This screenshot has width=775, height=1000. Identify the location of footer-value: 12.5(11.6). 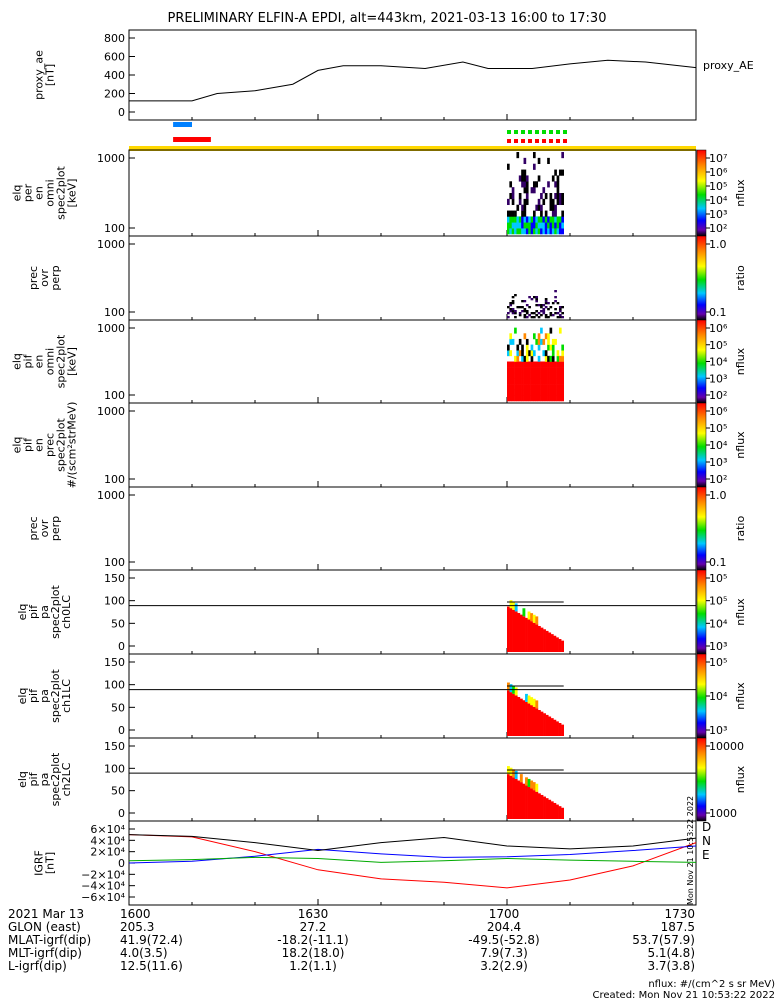
(151, 966).